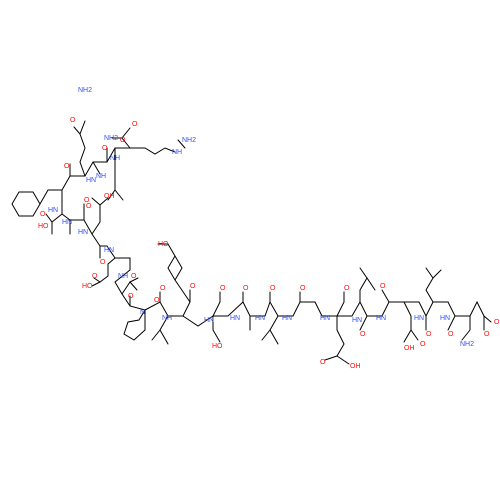 The height and width of the screenshot is (500, 500). What do you see at coordinates (497, 322) in the screenshot?
I see `atom-label-asp5-side-oh: OH` at bounding box center [497, 322].